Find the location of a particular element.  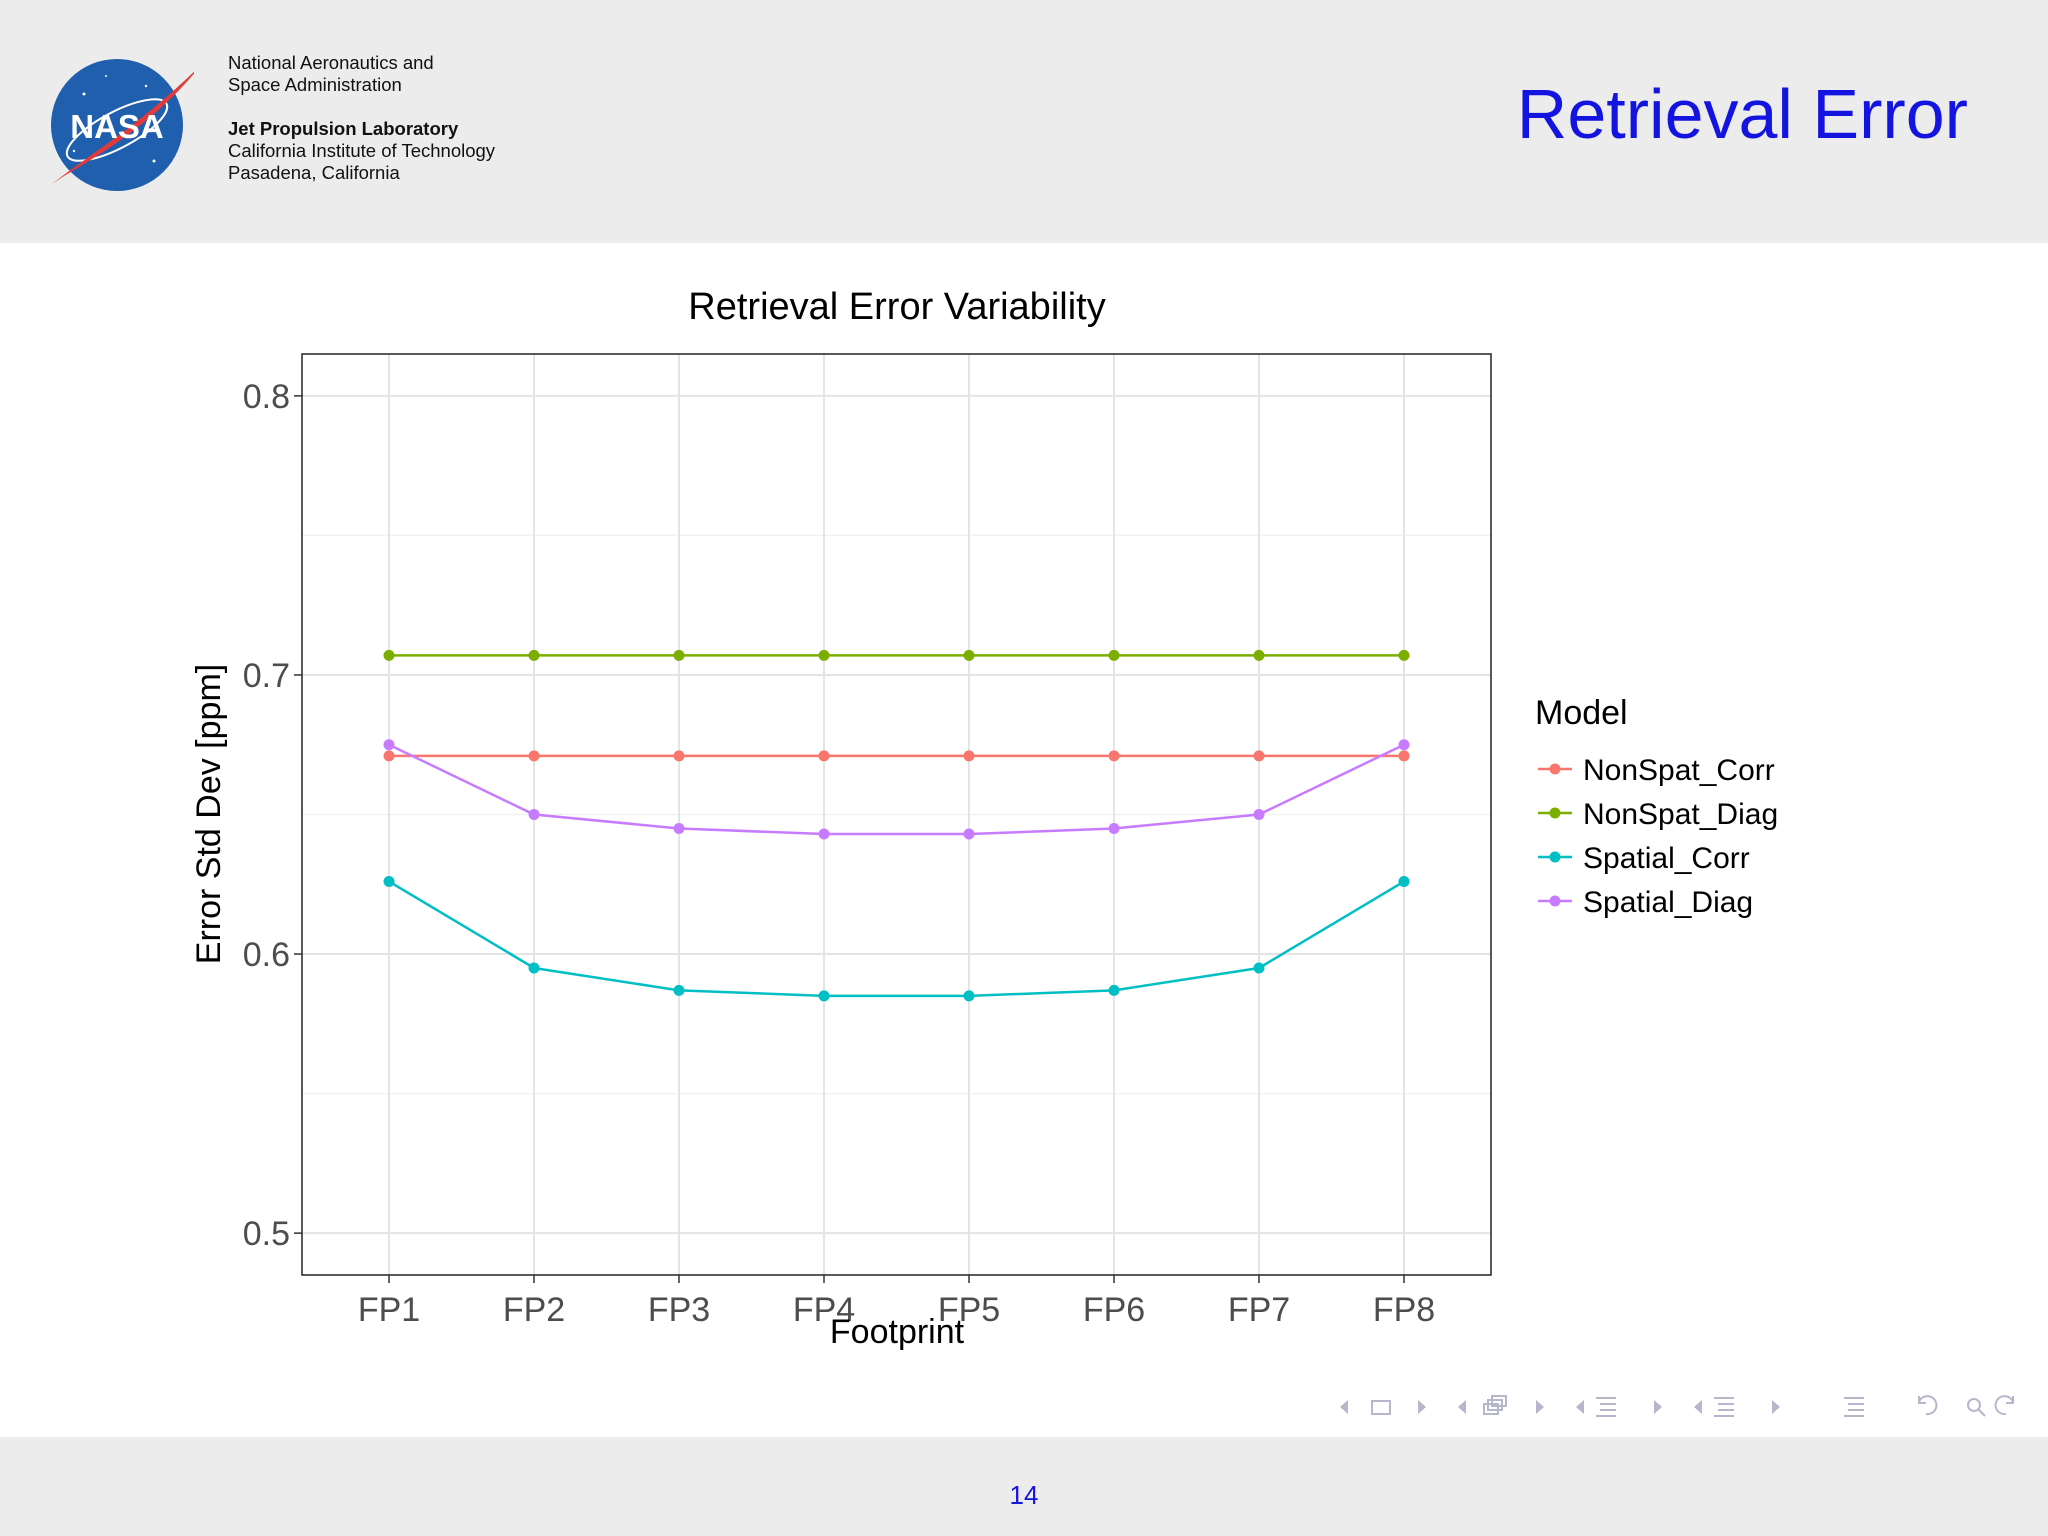

series-spatial-diag is located at coordinates (896, 789).